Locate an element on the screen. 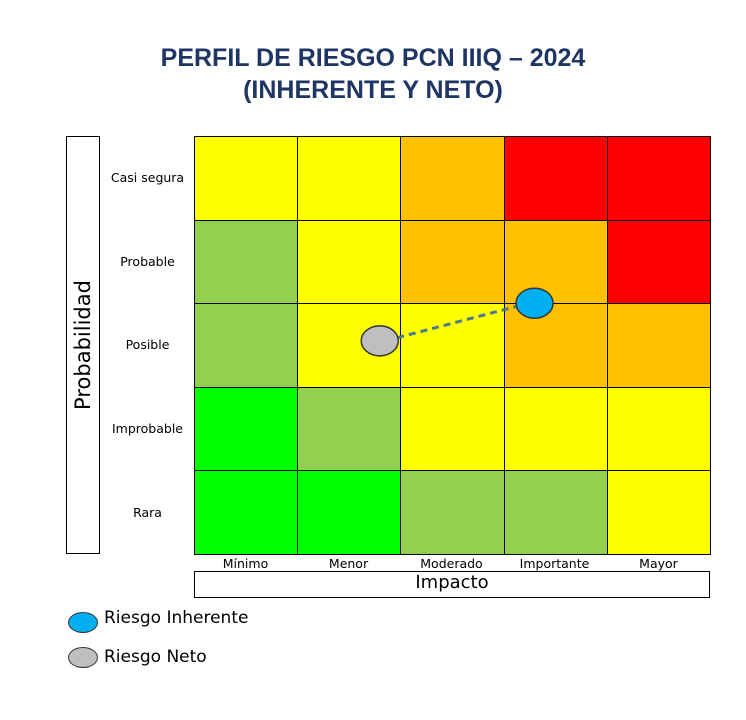 Image resolution: width=746 pixels, height=720 pixels. column-label-minimo: Mínimo is located at coordinates (245, 563).